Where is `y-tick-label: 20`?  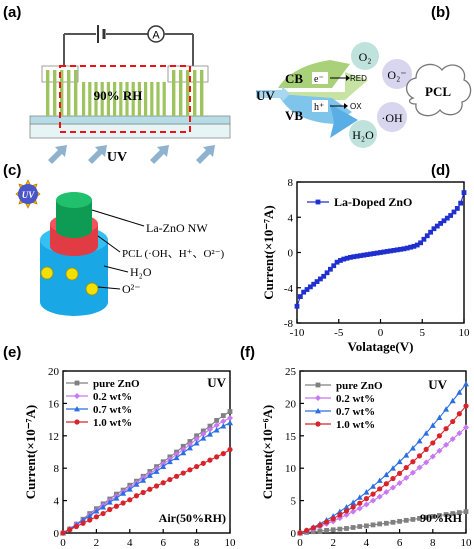 y-tick-label: 20 is located at coordinates (291, 404).